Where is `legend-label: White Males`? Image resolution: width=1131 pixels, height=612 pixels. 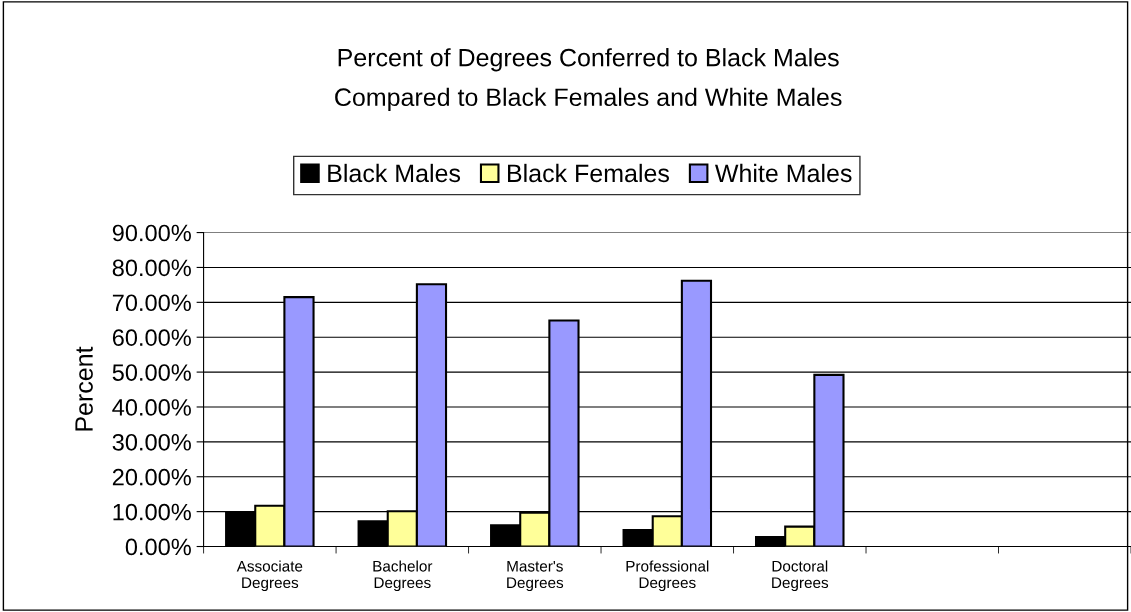
legend-label: White Males is located at coordinates (783, 173).